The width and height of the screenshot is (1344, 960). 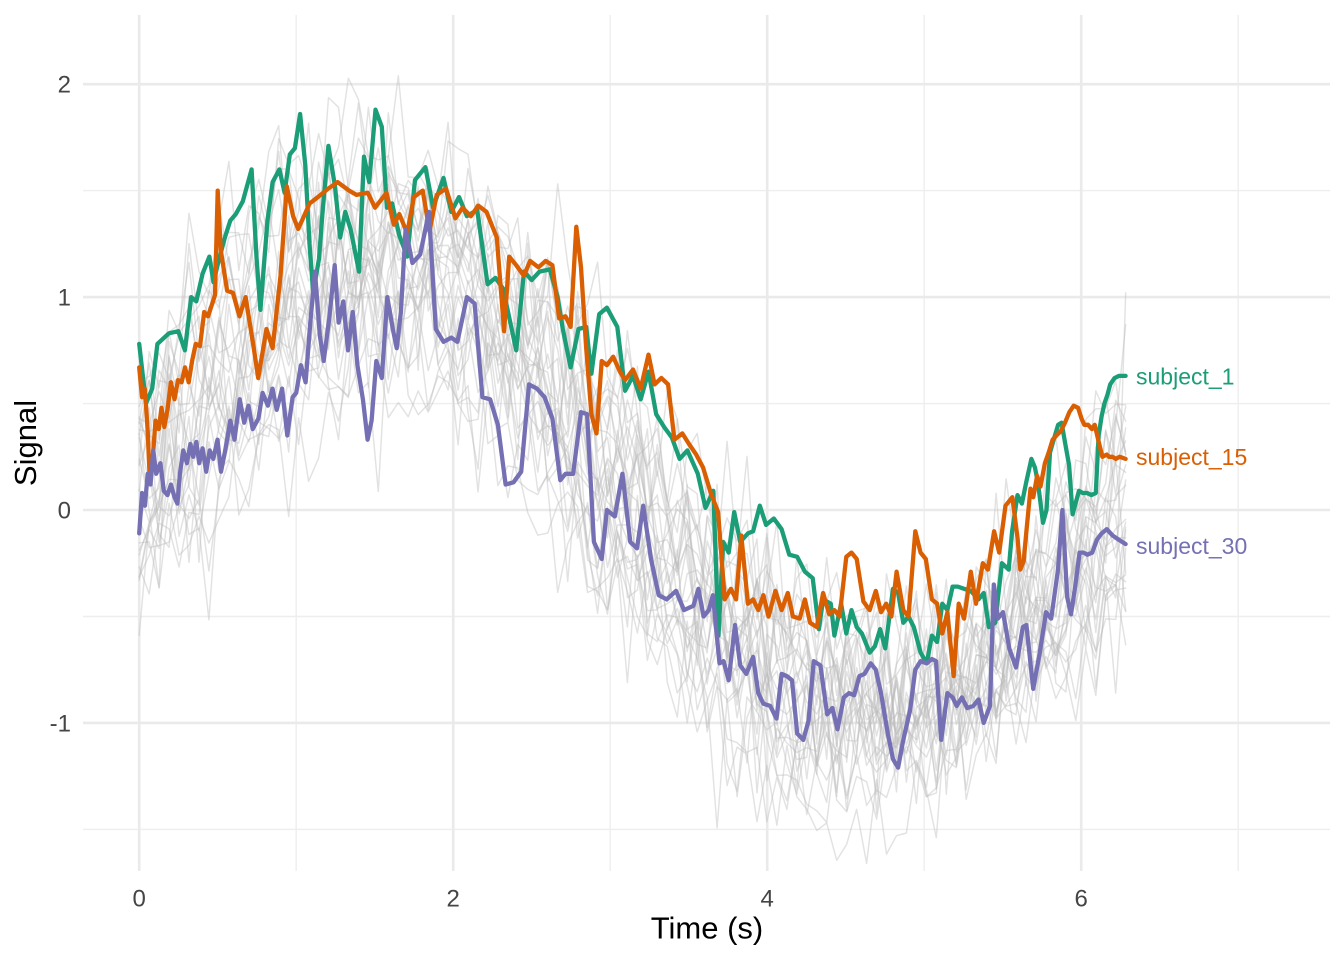 I want to click on svg-text: -1, so click(x=60, y=724).